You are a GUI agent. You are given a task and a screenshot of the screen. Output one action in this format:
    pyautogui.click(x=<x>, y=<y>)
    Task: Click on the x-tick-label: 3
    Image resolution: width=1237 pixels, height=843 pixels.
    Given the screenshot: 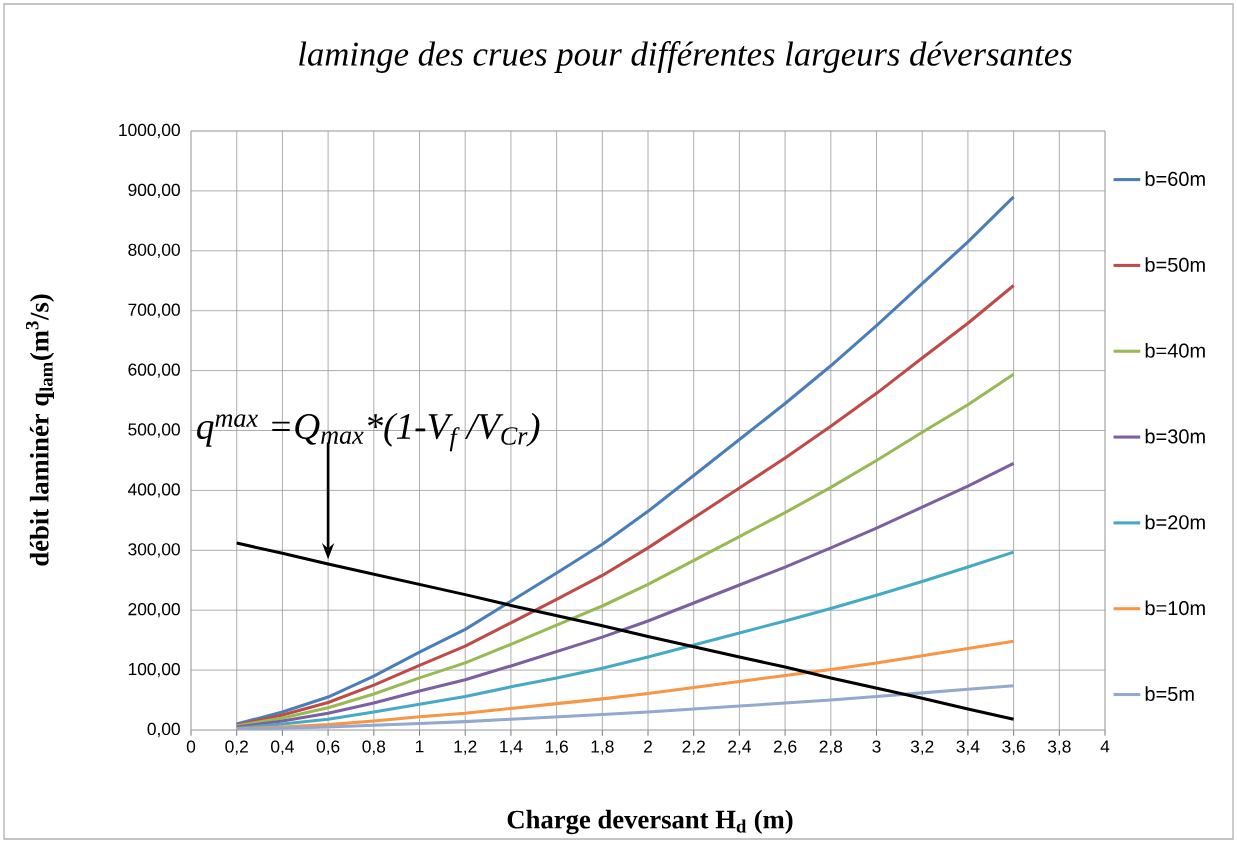 What is the action you would take?
    pyautogui.click(x=876, y=746)
    